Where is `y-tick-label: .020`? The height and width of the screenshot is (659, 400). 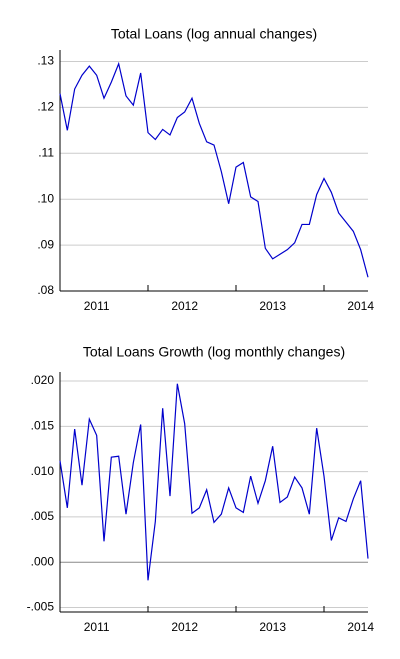
y-tick-label: .020 is located at coordinates (43, 380).